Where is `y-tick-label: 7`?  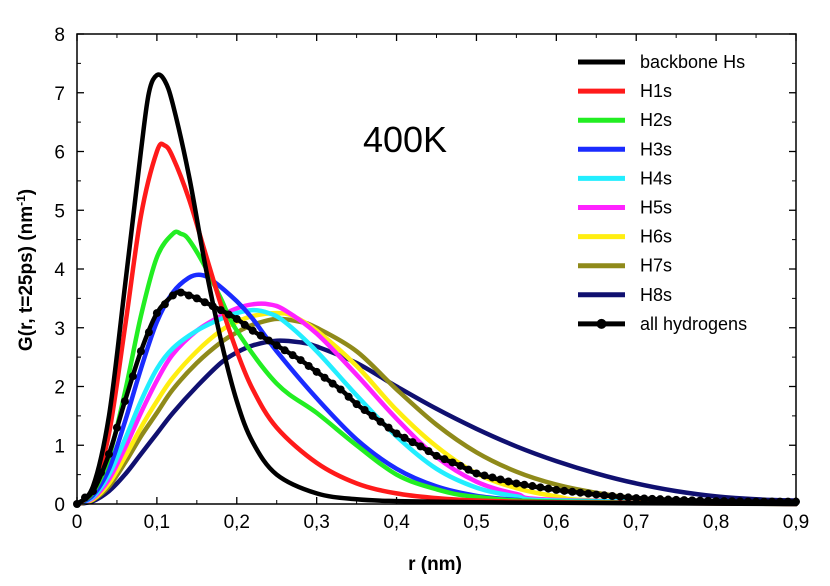
y-tick-label: 7 is located at coordinates (59, 94).